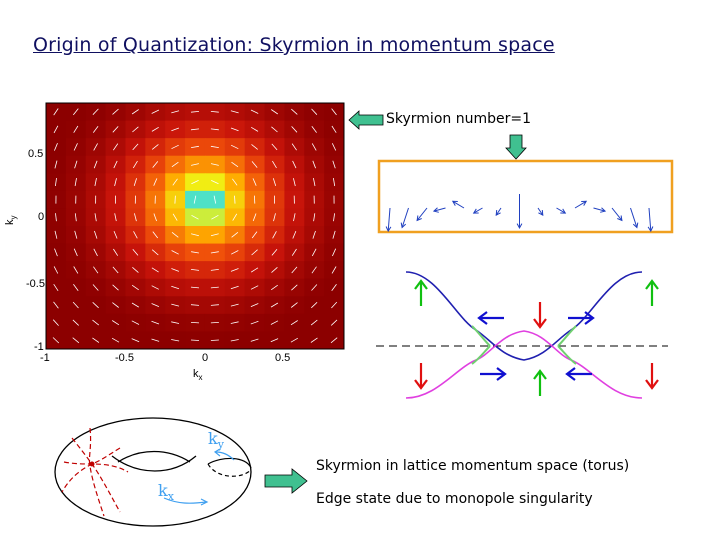 The width and height of the screenshot is (720, 540). Describe the element at coordinates (525, 196) in the screenshot. I see `spin-texture-box` at that location.